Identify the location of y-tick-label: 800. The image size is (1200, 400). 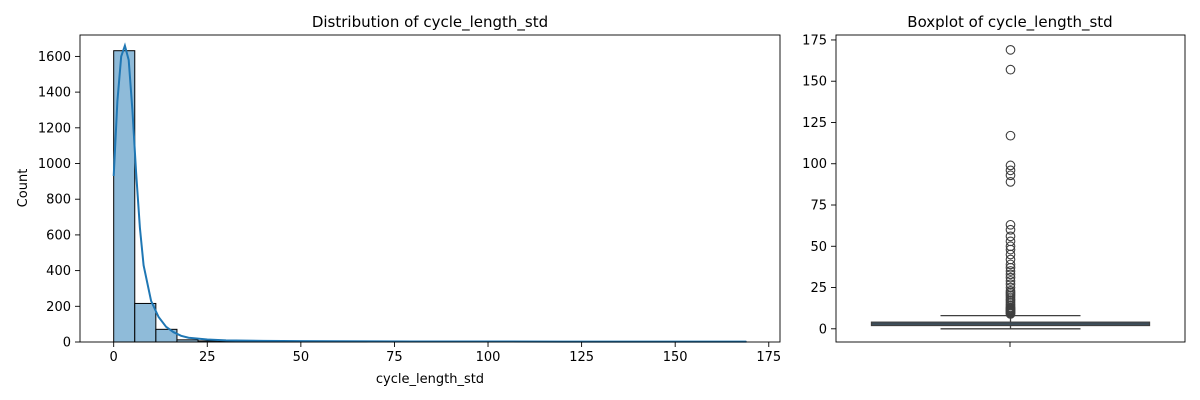
(58, 200).